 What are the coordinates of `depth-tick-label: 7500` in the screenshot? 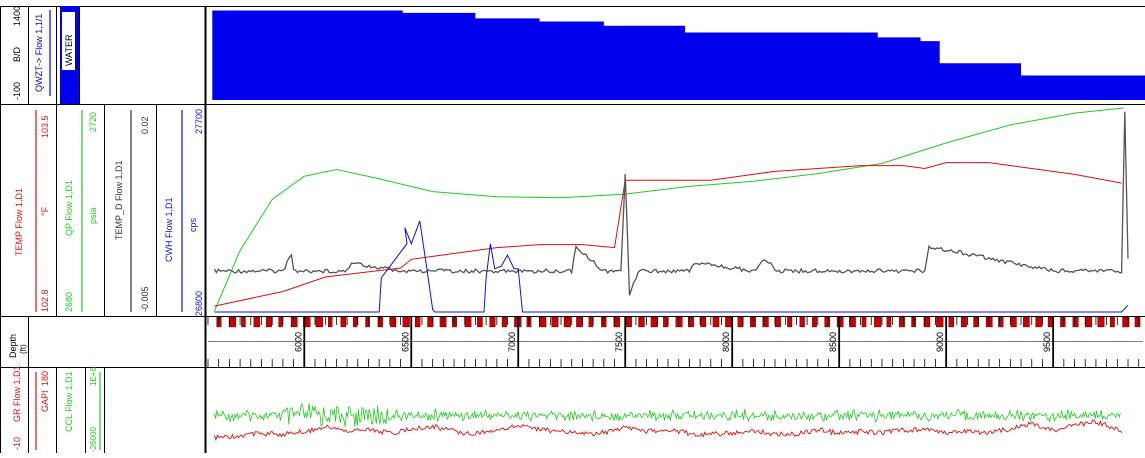 It's located at (619, 342).